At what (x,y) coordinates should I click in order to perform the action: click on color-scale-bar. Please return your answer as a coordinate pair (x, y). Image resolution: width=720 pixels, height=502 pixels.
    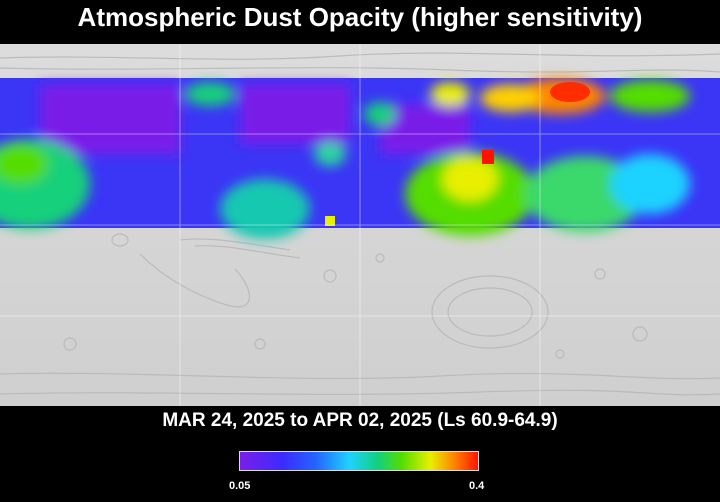
    Looking at the image, I should click on (359, 461).